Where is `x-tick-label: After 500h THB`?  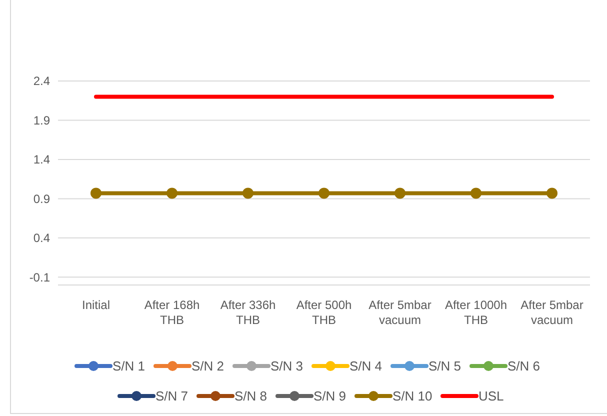
x-tick-label: After 500h THB is located at coordinates (324, 312).